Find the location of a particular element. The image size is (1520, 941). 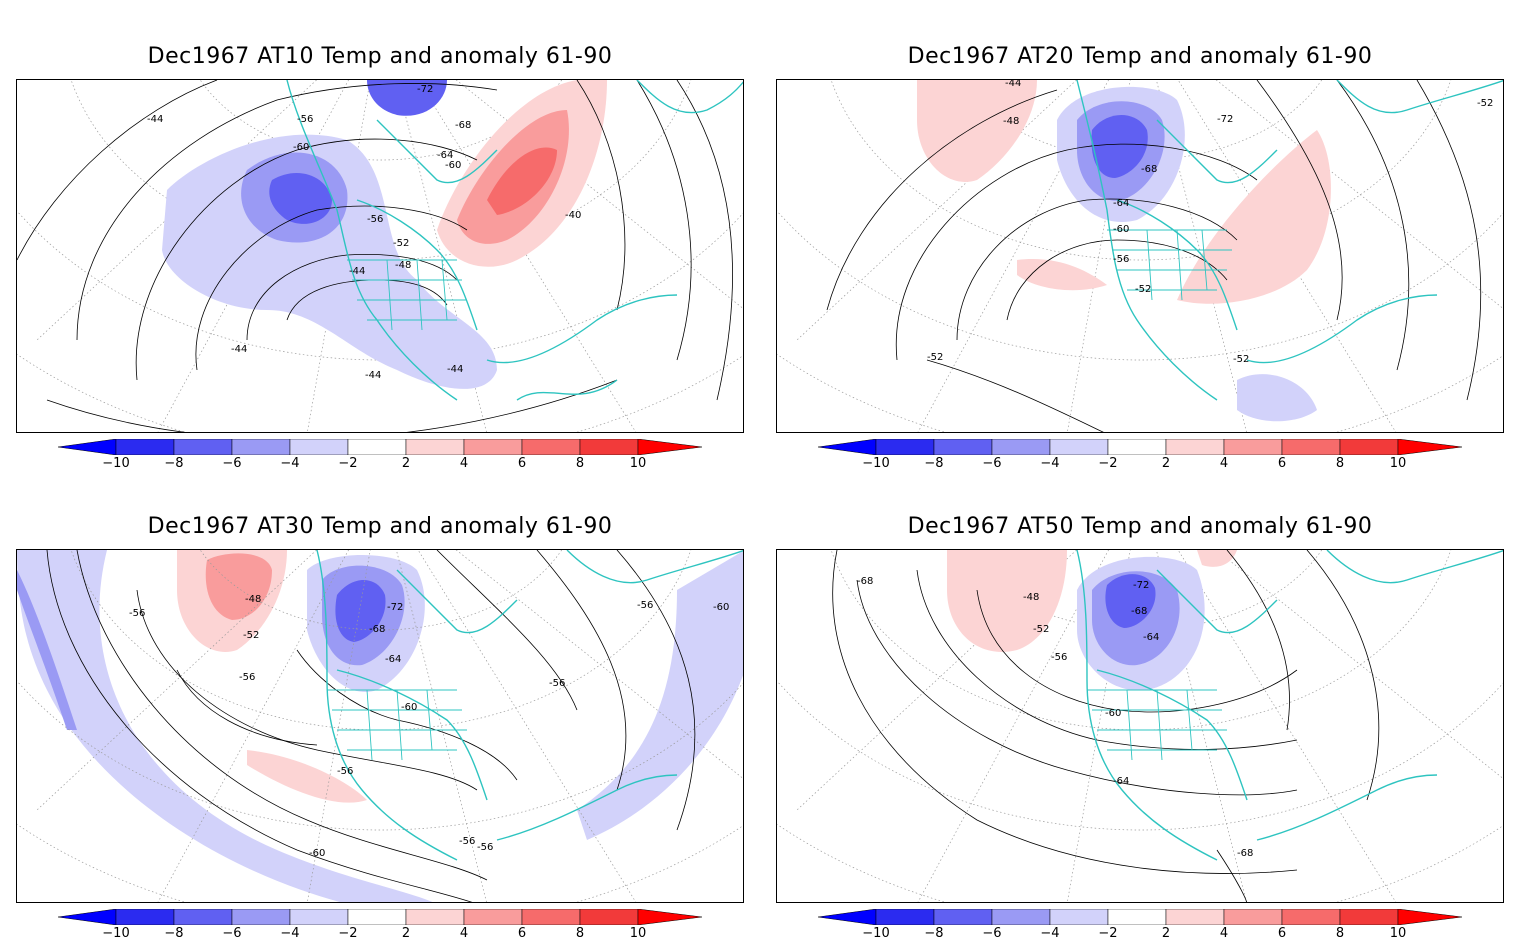

colorbar-label: 2 is located at coordinates (1166, 463).